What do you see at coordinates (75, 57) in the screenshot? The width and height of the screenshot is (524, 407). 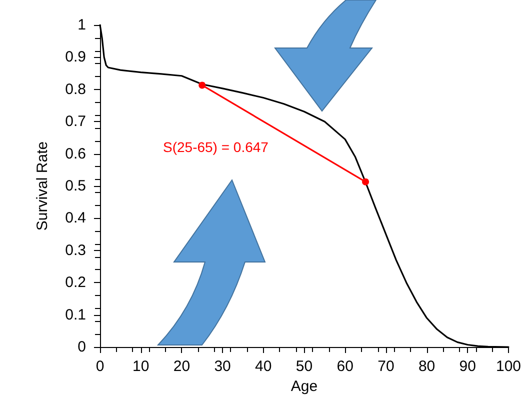 I see `y-tick-label: 0.9` at bounding box center [75, 57].